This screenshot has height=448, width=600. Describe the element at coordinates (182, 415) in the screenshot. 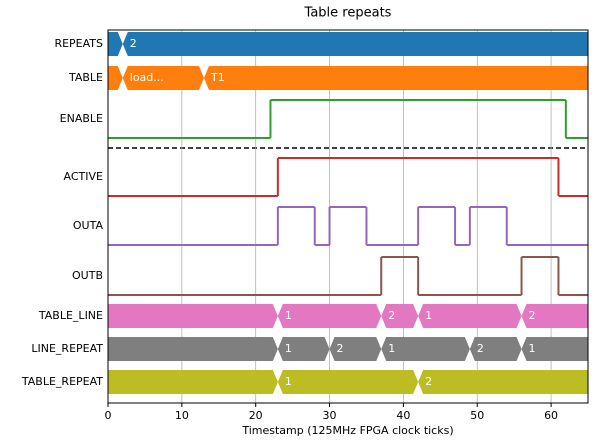

I see `x-tick-label: 10` at that location.